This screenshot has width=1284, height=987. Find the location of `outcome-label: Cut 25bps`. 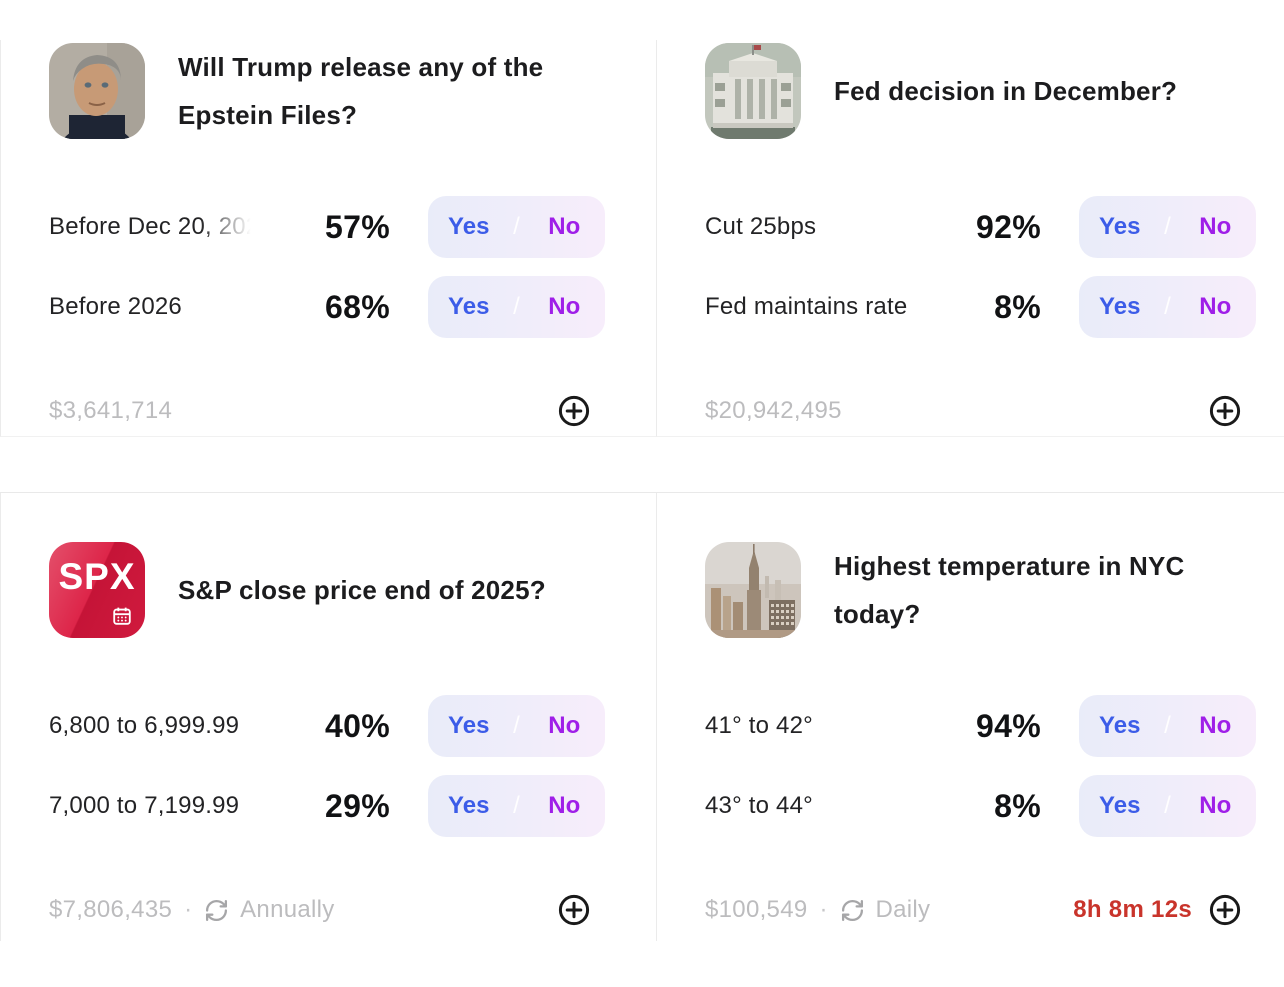

outcome-label: Cut 25bps is located at coordinates (761, 226).